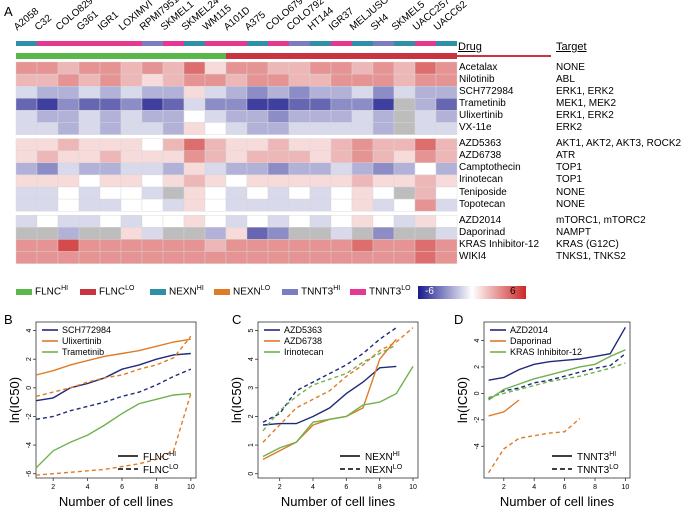 The width and height of the screenshot is (684, 510). Describe the element at coordinates (482, 103) in the screenshot. I see `drug-label: Trametinib` at that location.